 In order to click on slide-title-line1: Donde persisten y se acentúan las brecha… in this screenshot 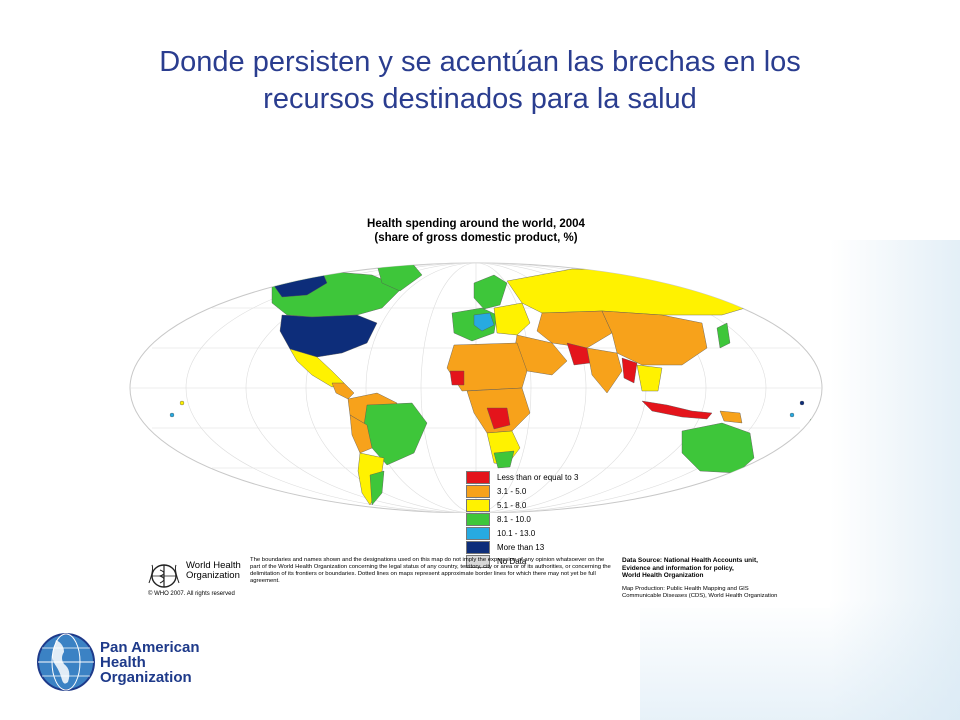, I will do `click(480, 62)`.